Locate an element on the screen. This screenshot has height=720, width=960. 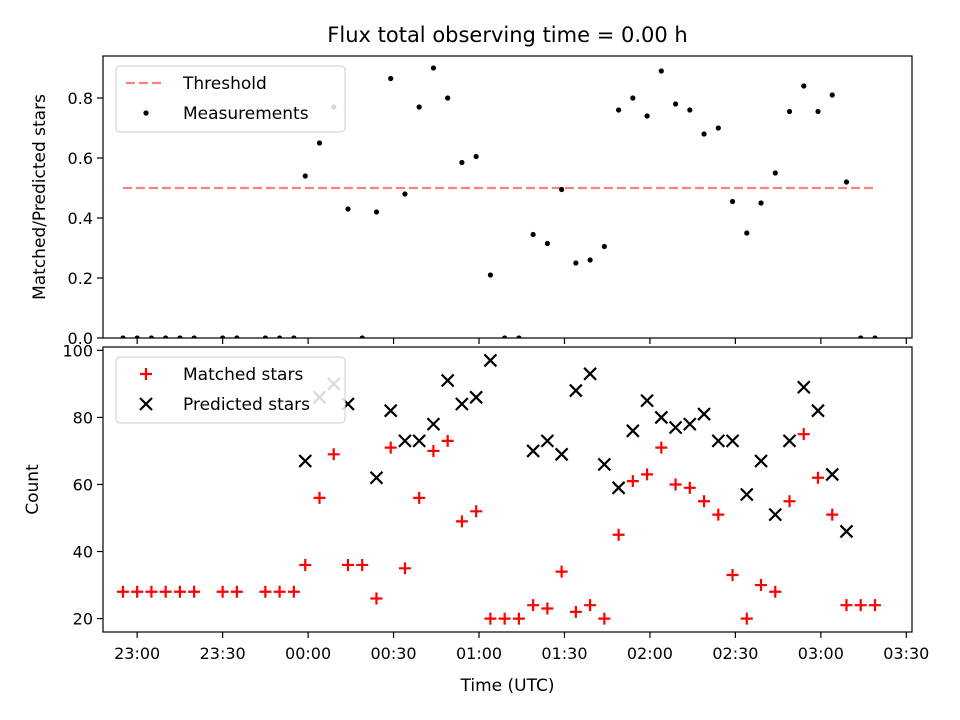
legend-label-measurements: Measurements is located at coordinates (246, 114).